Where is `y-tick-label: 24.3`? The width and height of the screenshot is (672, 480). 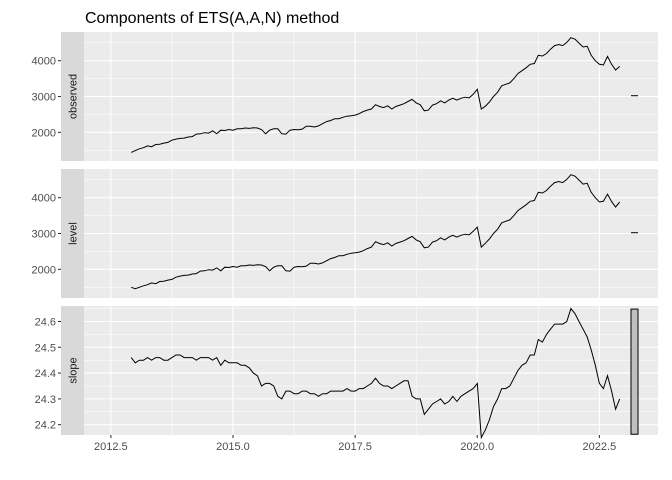
y-tick-label: 24.3 is located at coordinates (45, 400).